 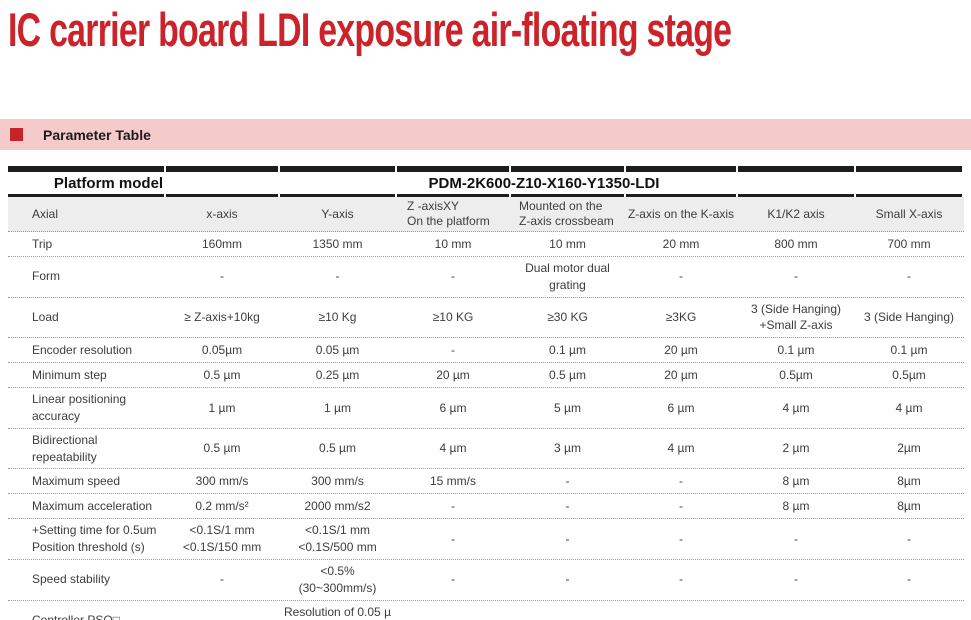 I want to click on cell-value: 800 mm, so click(x=796, y=243).